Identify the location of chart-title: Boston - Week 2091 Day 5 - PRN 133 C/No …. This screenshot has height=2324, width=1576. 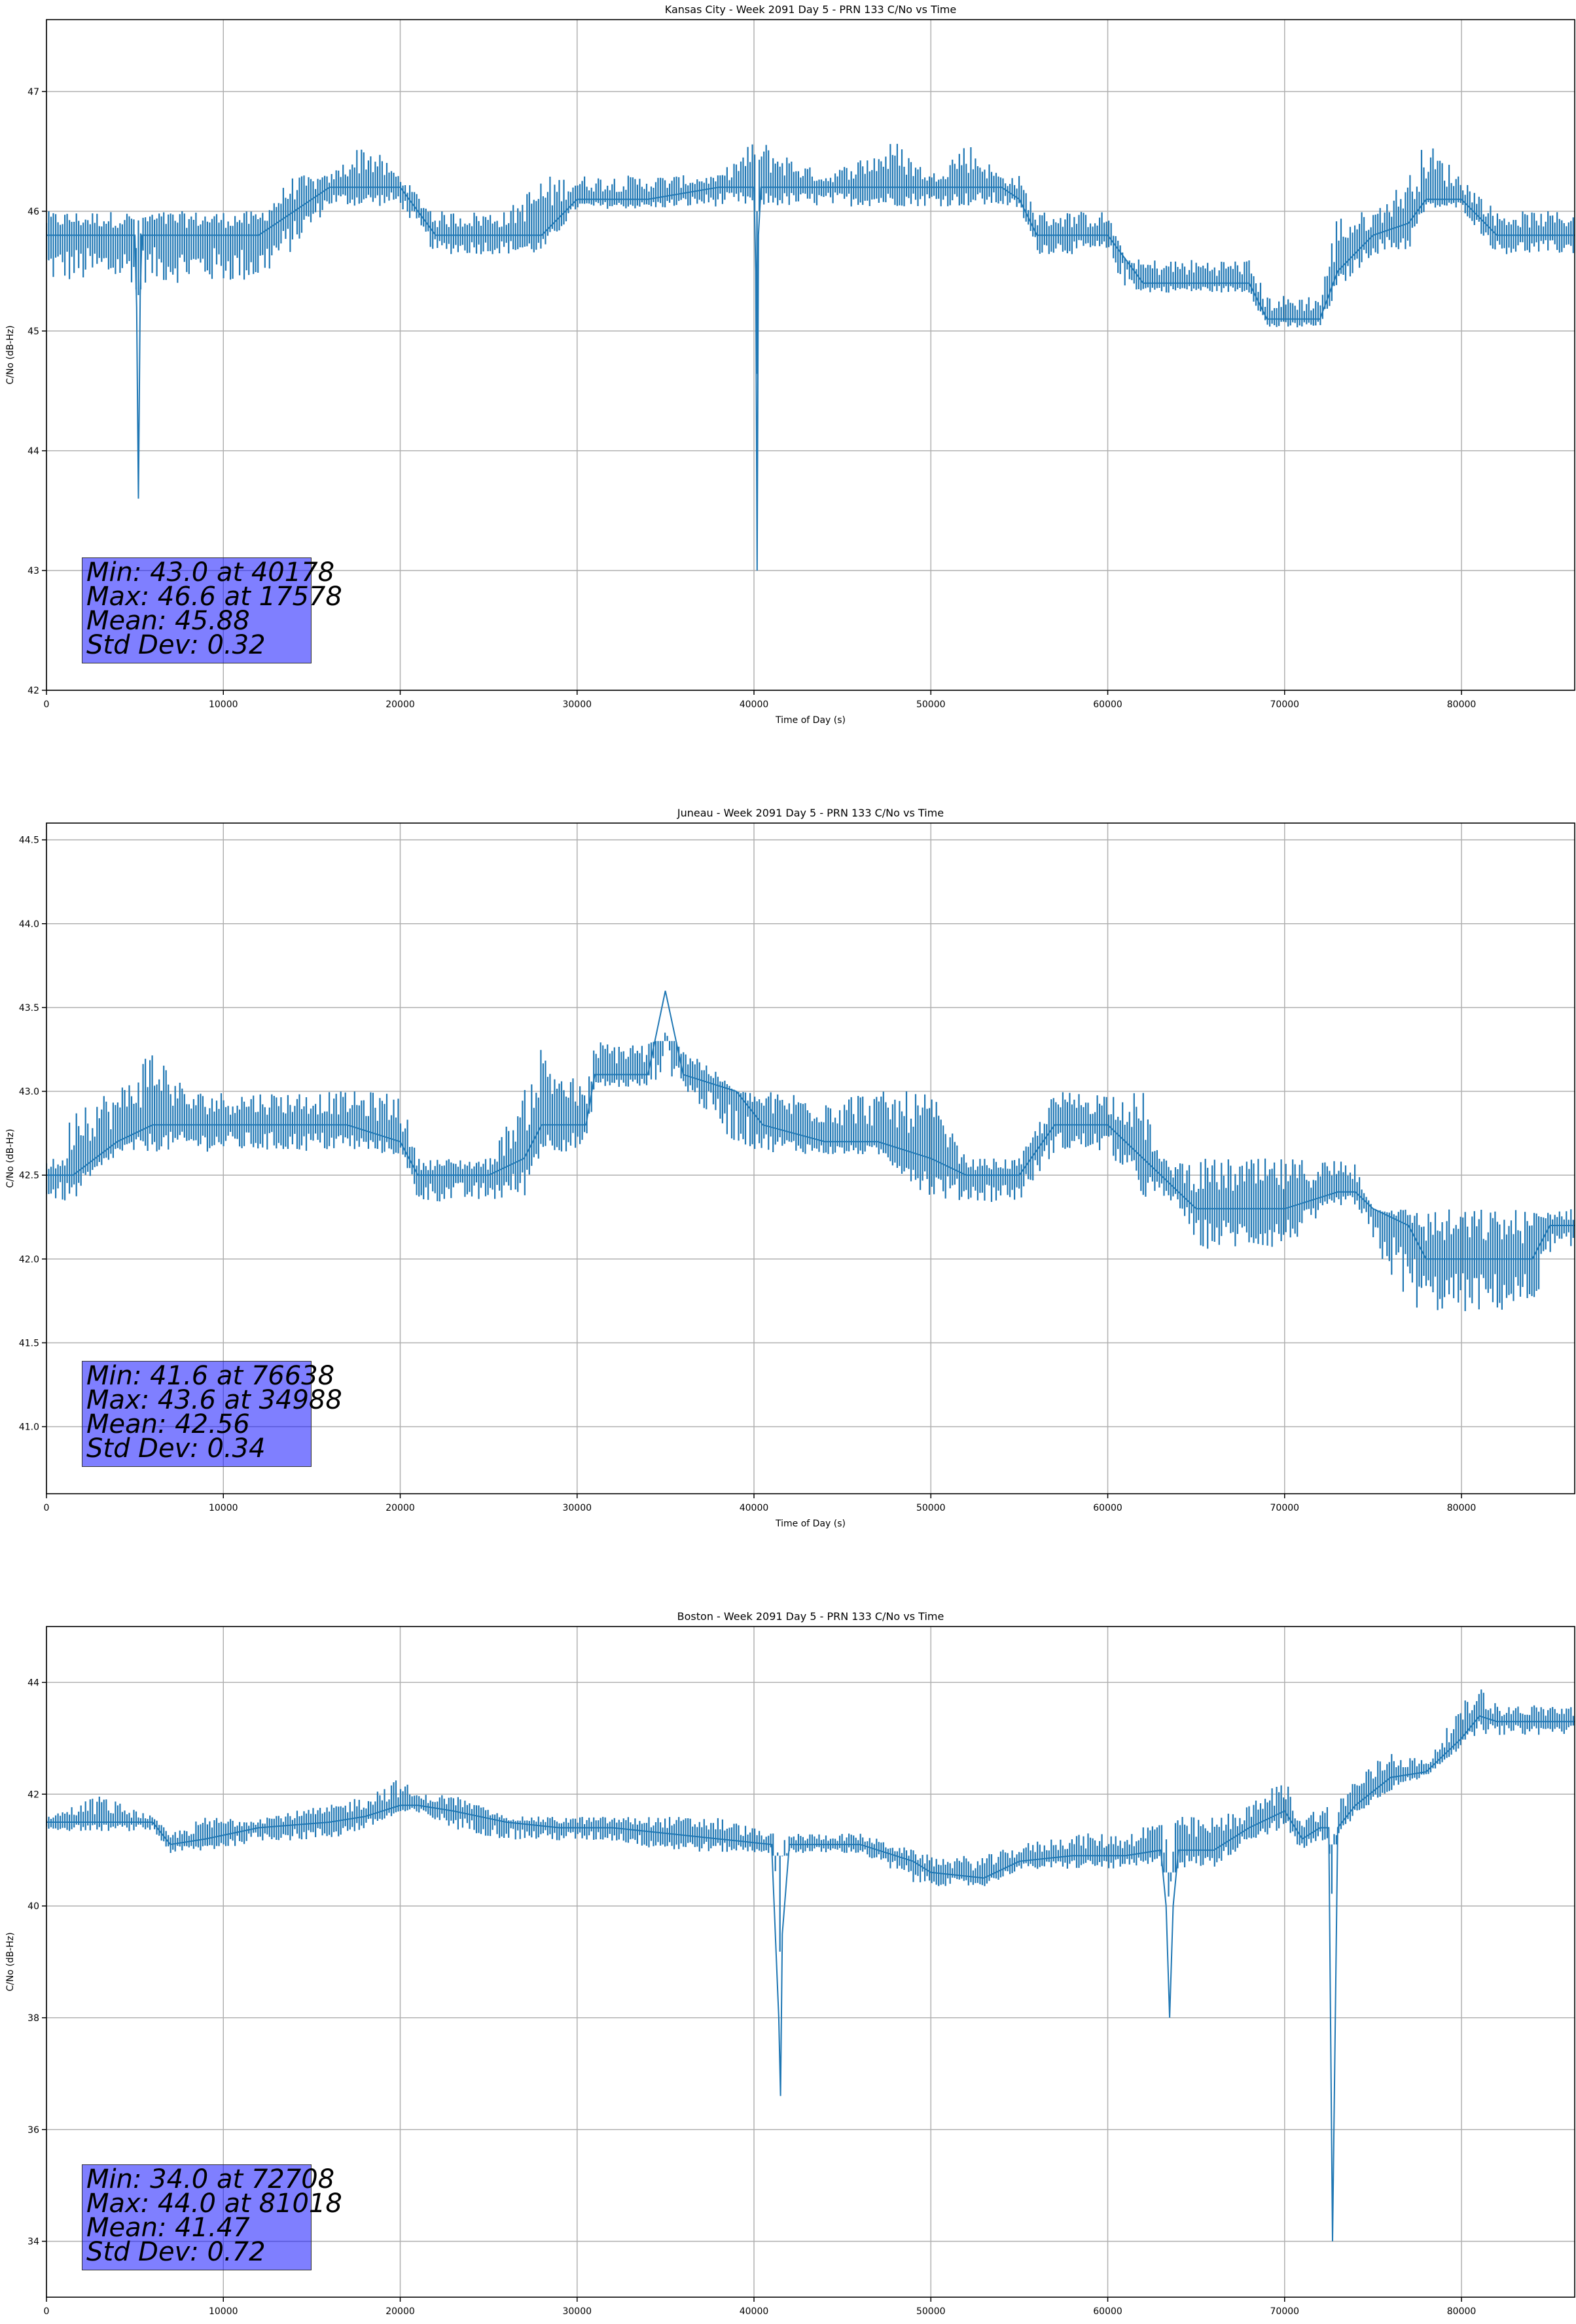
(810, 1617).